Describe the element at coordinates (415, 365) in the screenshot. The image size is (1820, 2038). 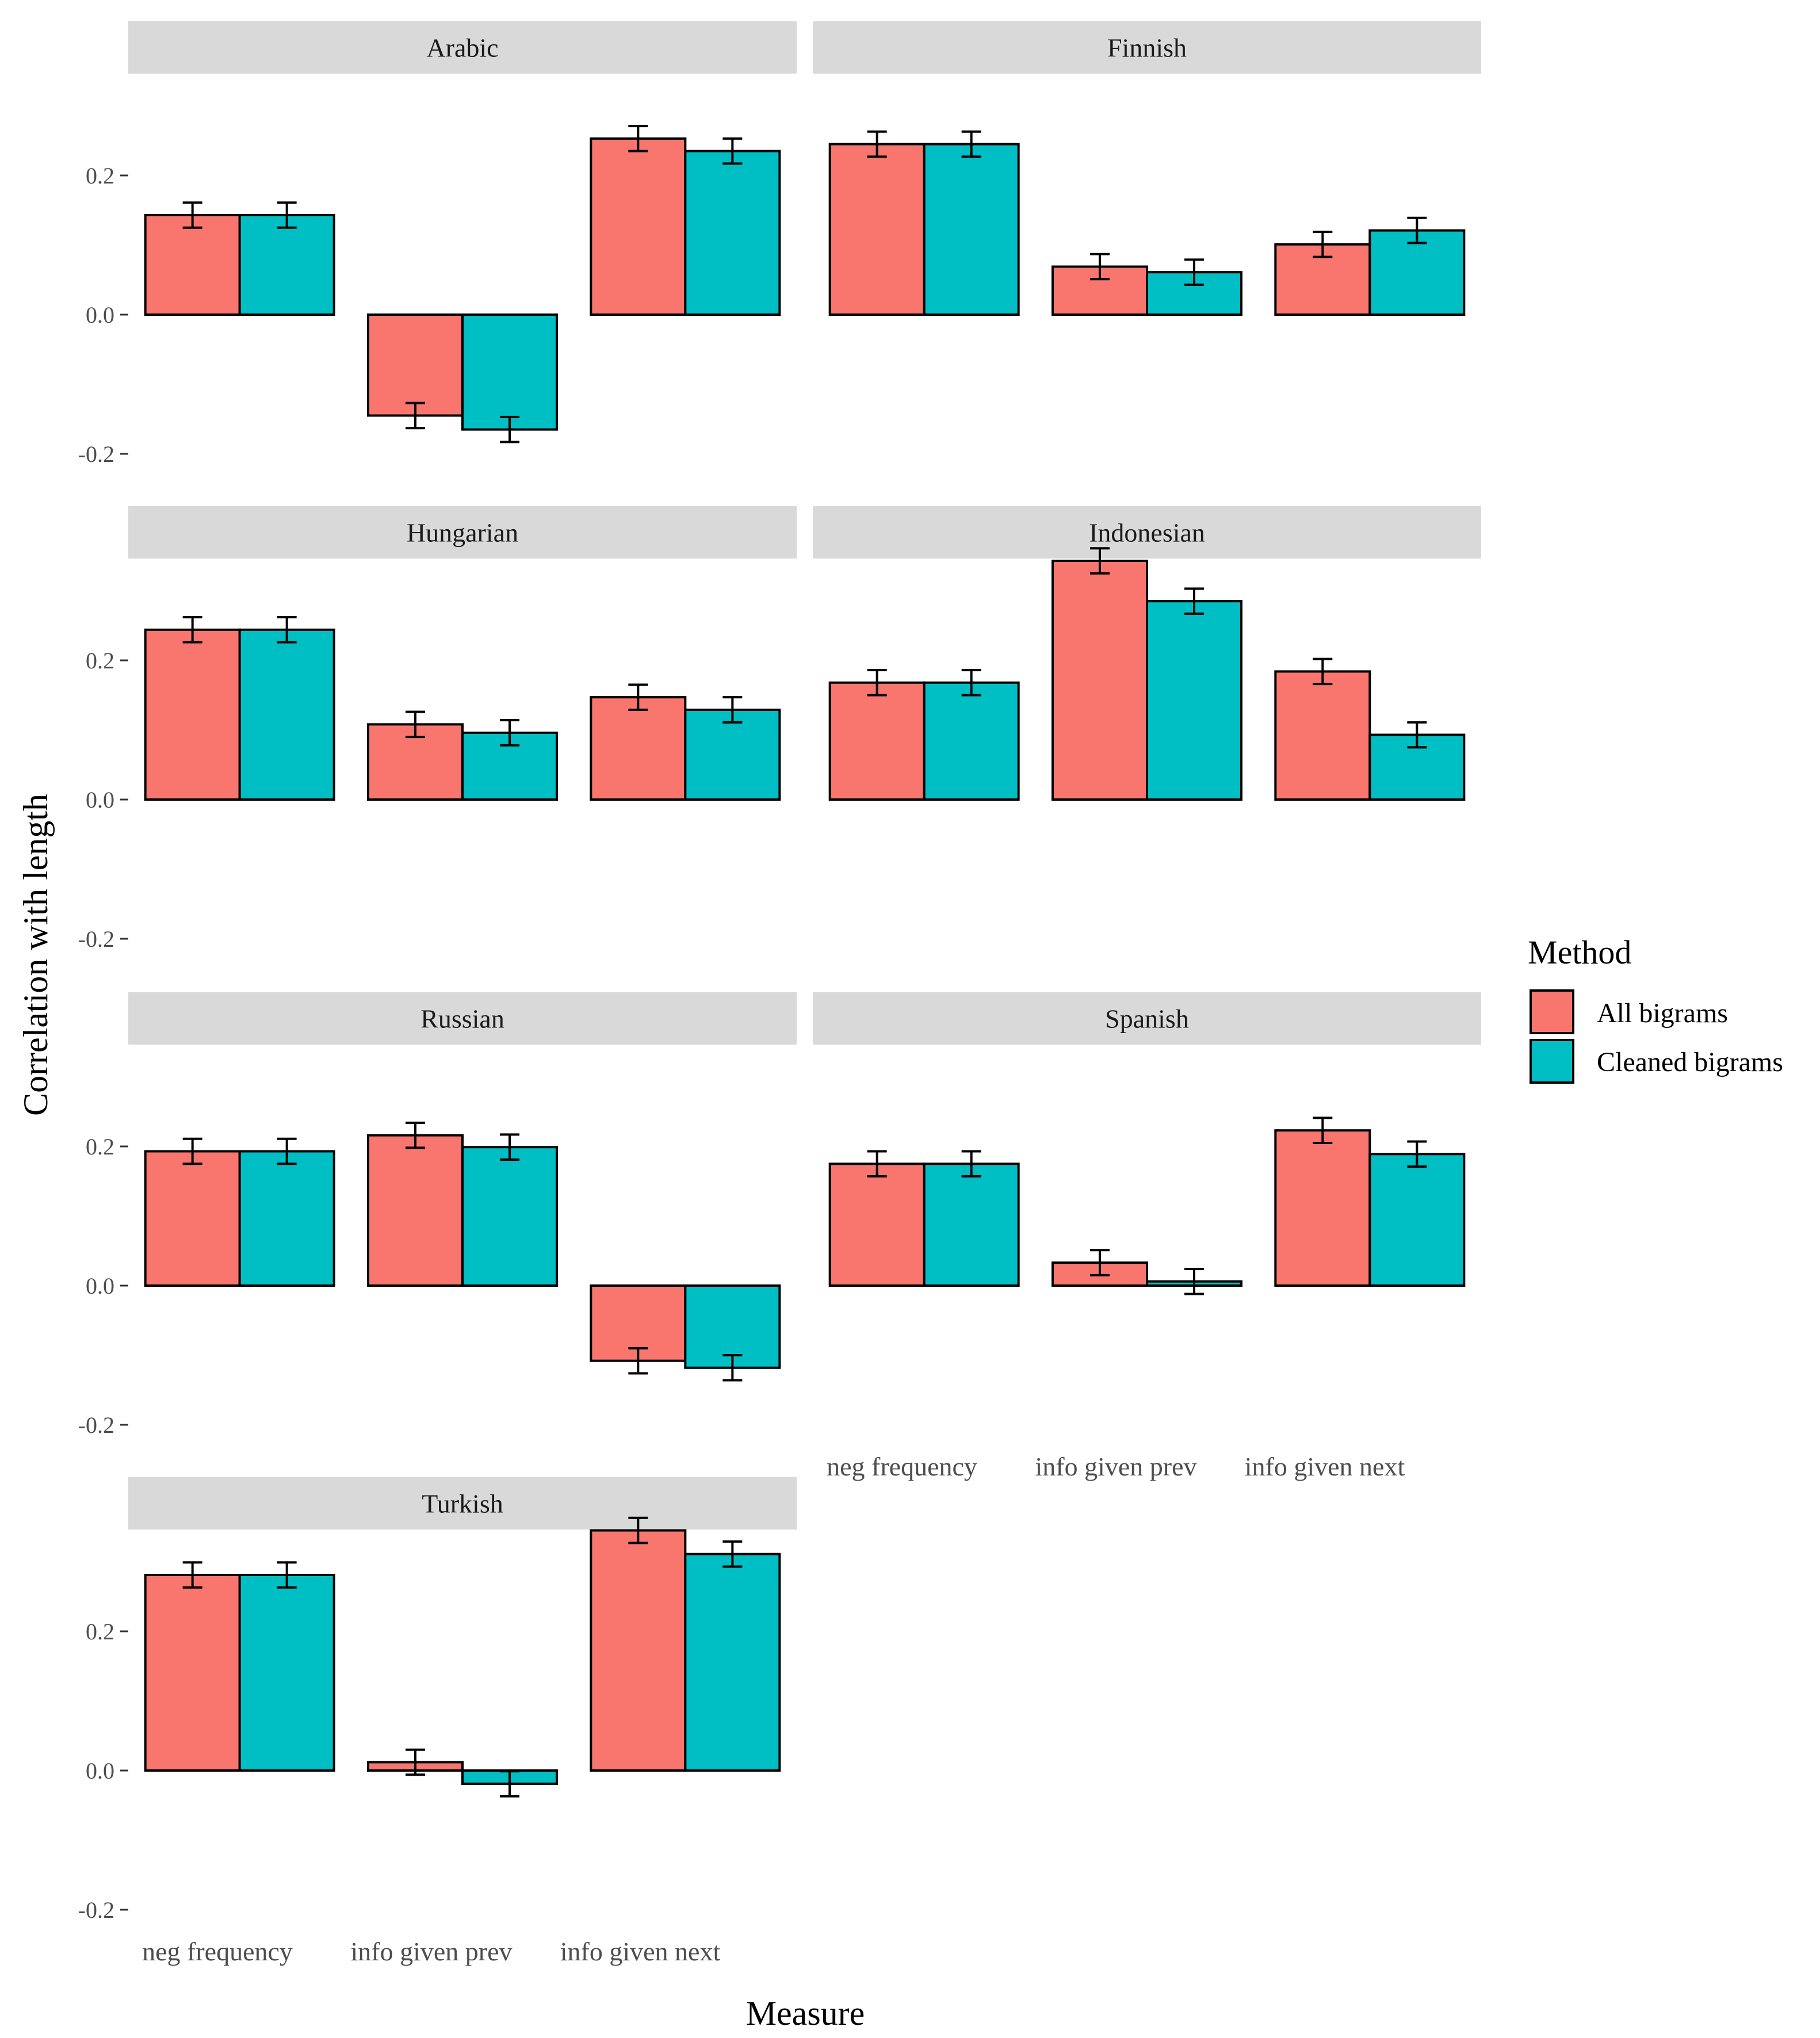
I see `bar-arabic-info-given-prev-all-bigrams` at that location.